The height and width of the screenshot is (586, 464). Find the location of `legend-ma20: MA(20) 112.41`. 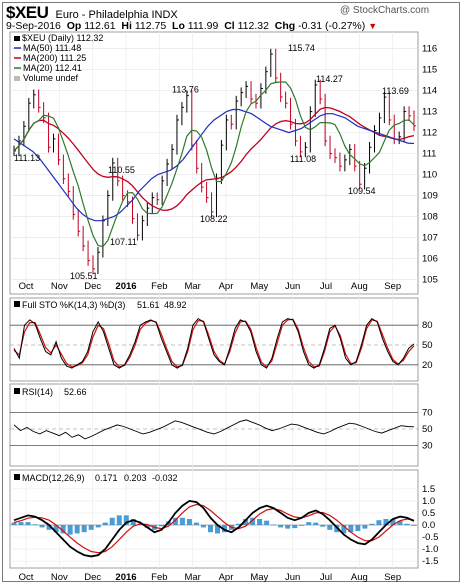

legend-ma20: MA(20) 112.41 is located at coordinates (52, 68).